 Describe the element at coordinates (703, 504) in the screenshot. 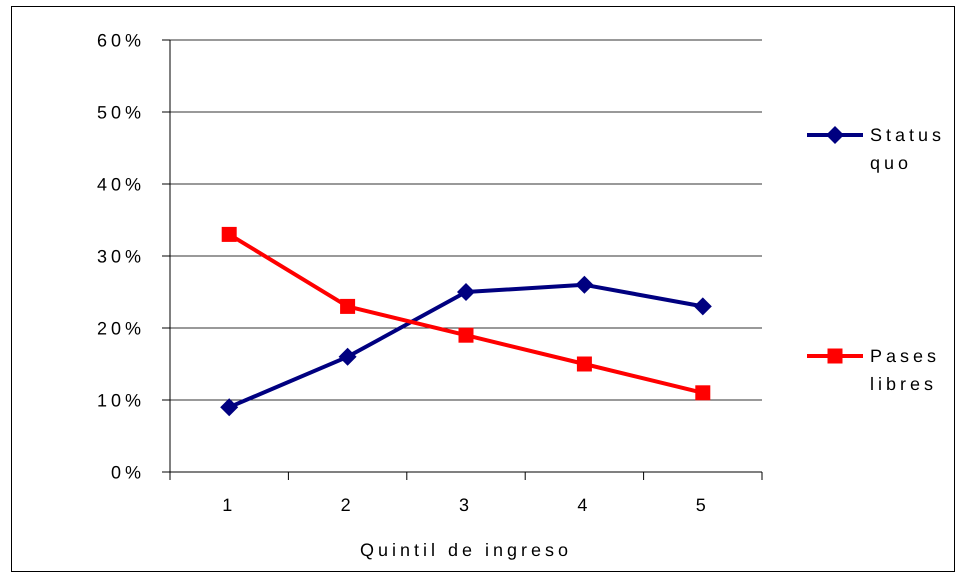

I see `x-tick-label: 5` at that location.